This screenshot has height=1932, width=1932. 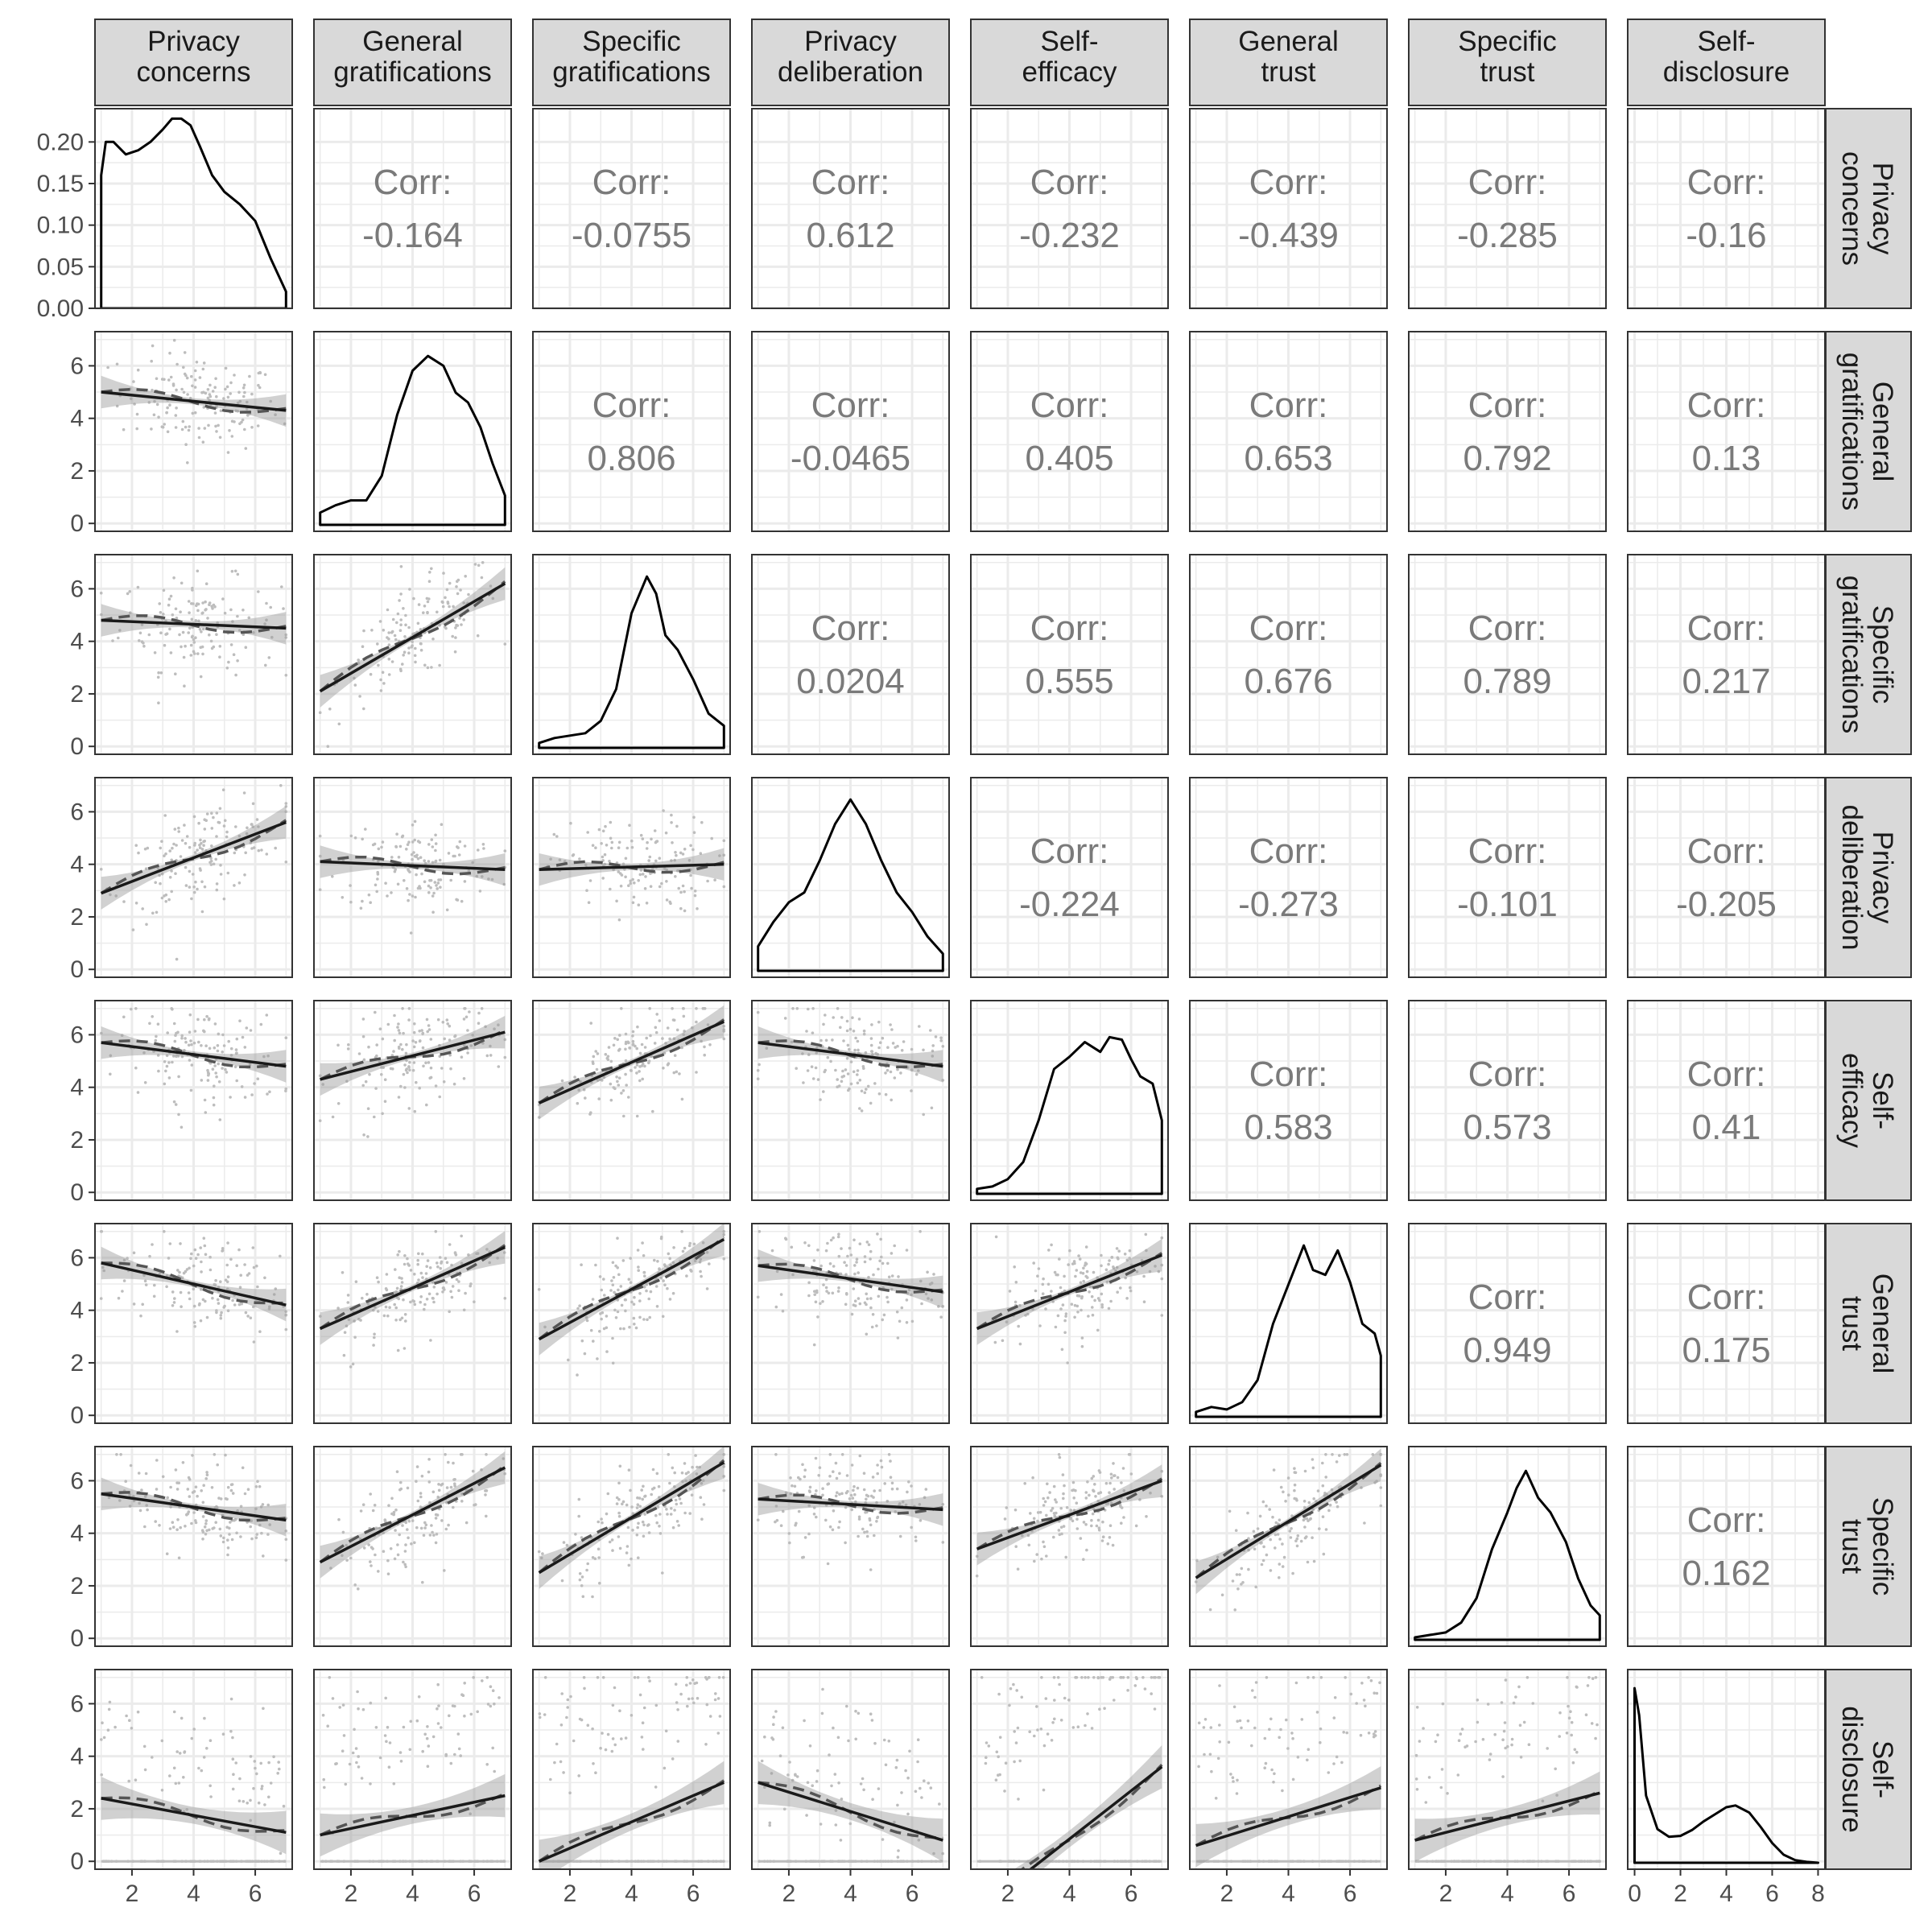 What do you see at coordinates (193, 654) in the screenshot?
I see `panel-r2-c0` at bounding box center [193, 654].